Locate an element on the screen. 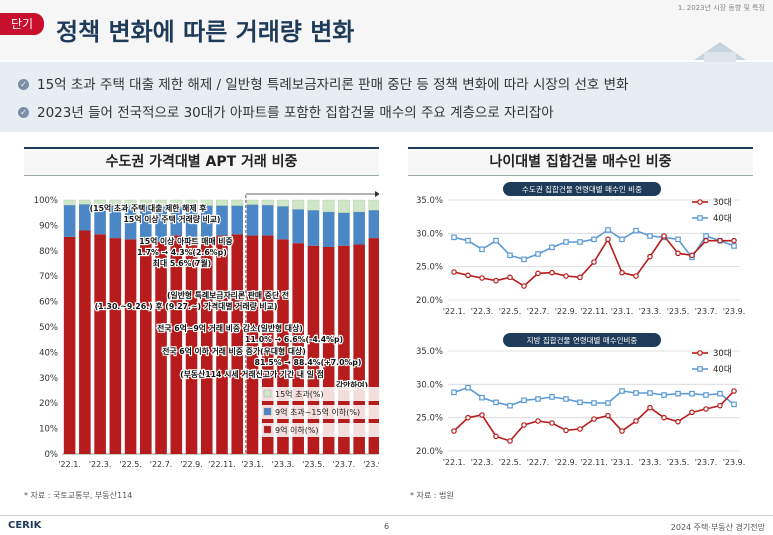 Image resolution: width=773 pixels, height=535 pixels. chart-annotation: 1.7% → 4.3%(2.6%p) is located at coordinates (182, 252).